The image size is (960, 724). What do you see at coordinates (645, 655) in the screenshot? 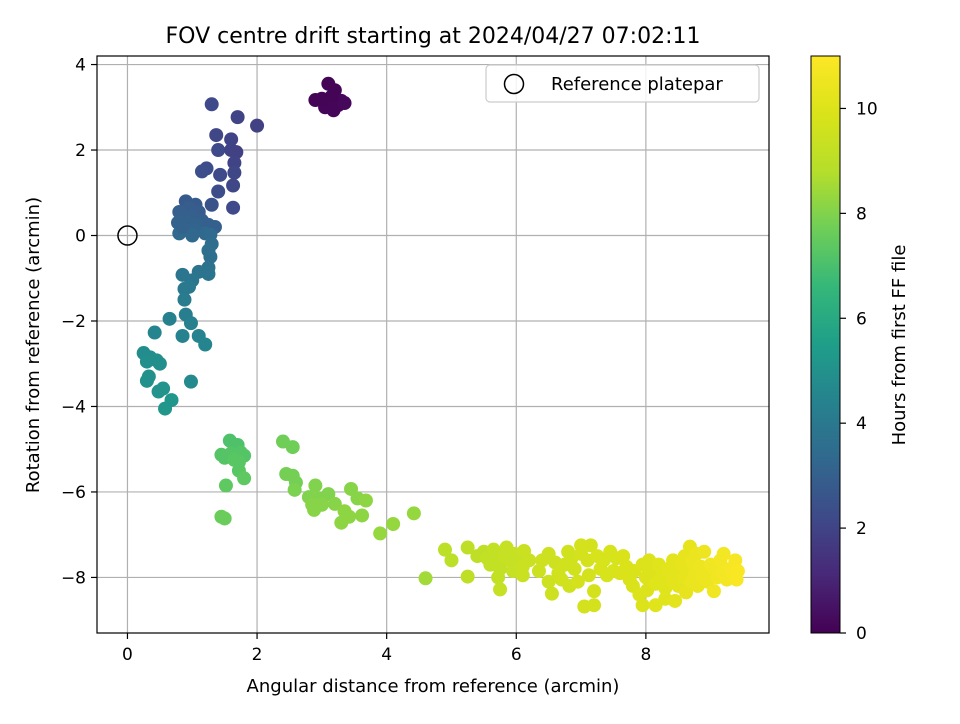
I see `x-tick-label: 8` at bounding box center [645, 655].